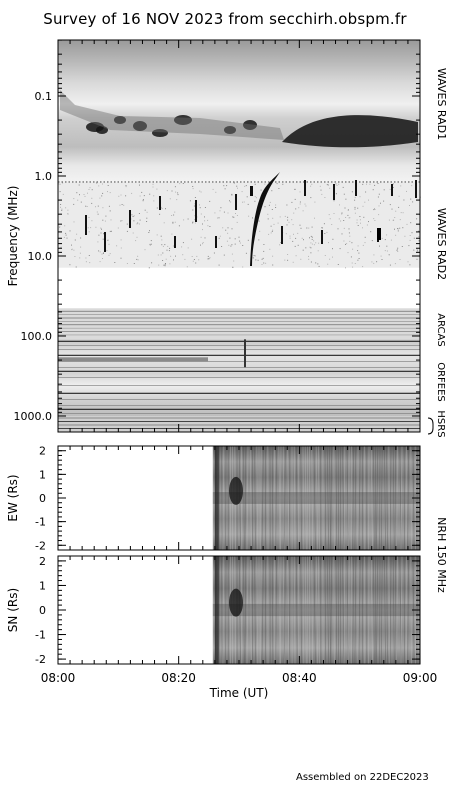 Image resolution: width=450 pixels, height=800 pixels. What do you see at coordinates (216, 610) in the screenshot?
I see `nrh-sn-panel-start-edge` at bounding box center [216, 610].